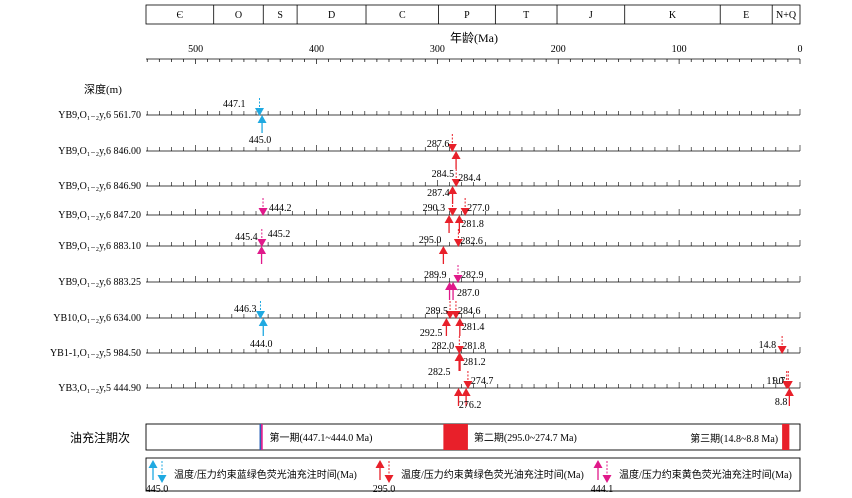  Describe the element at coordinates (157, 489) in the screenshot. I see `legend-example-value: 445.0` at that location.